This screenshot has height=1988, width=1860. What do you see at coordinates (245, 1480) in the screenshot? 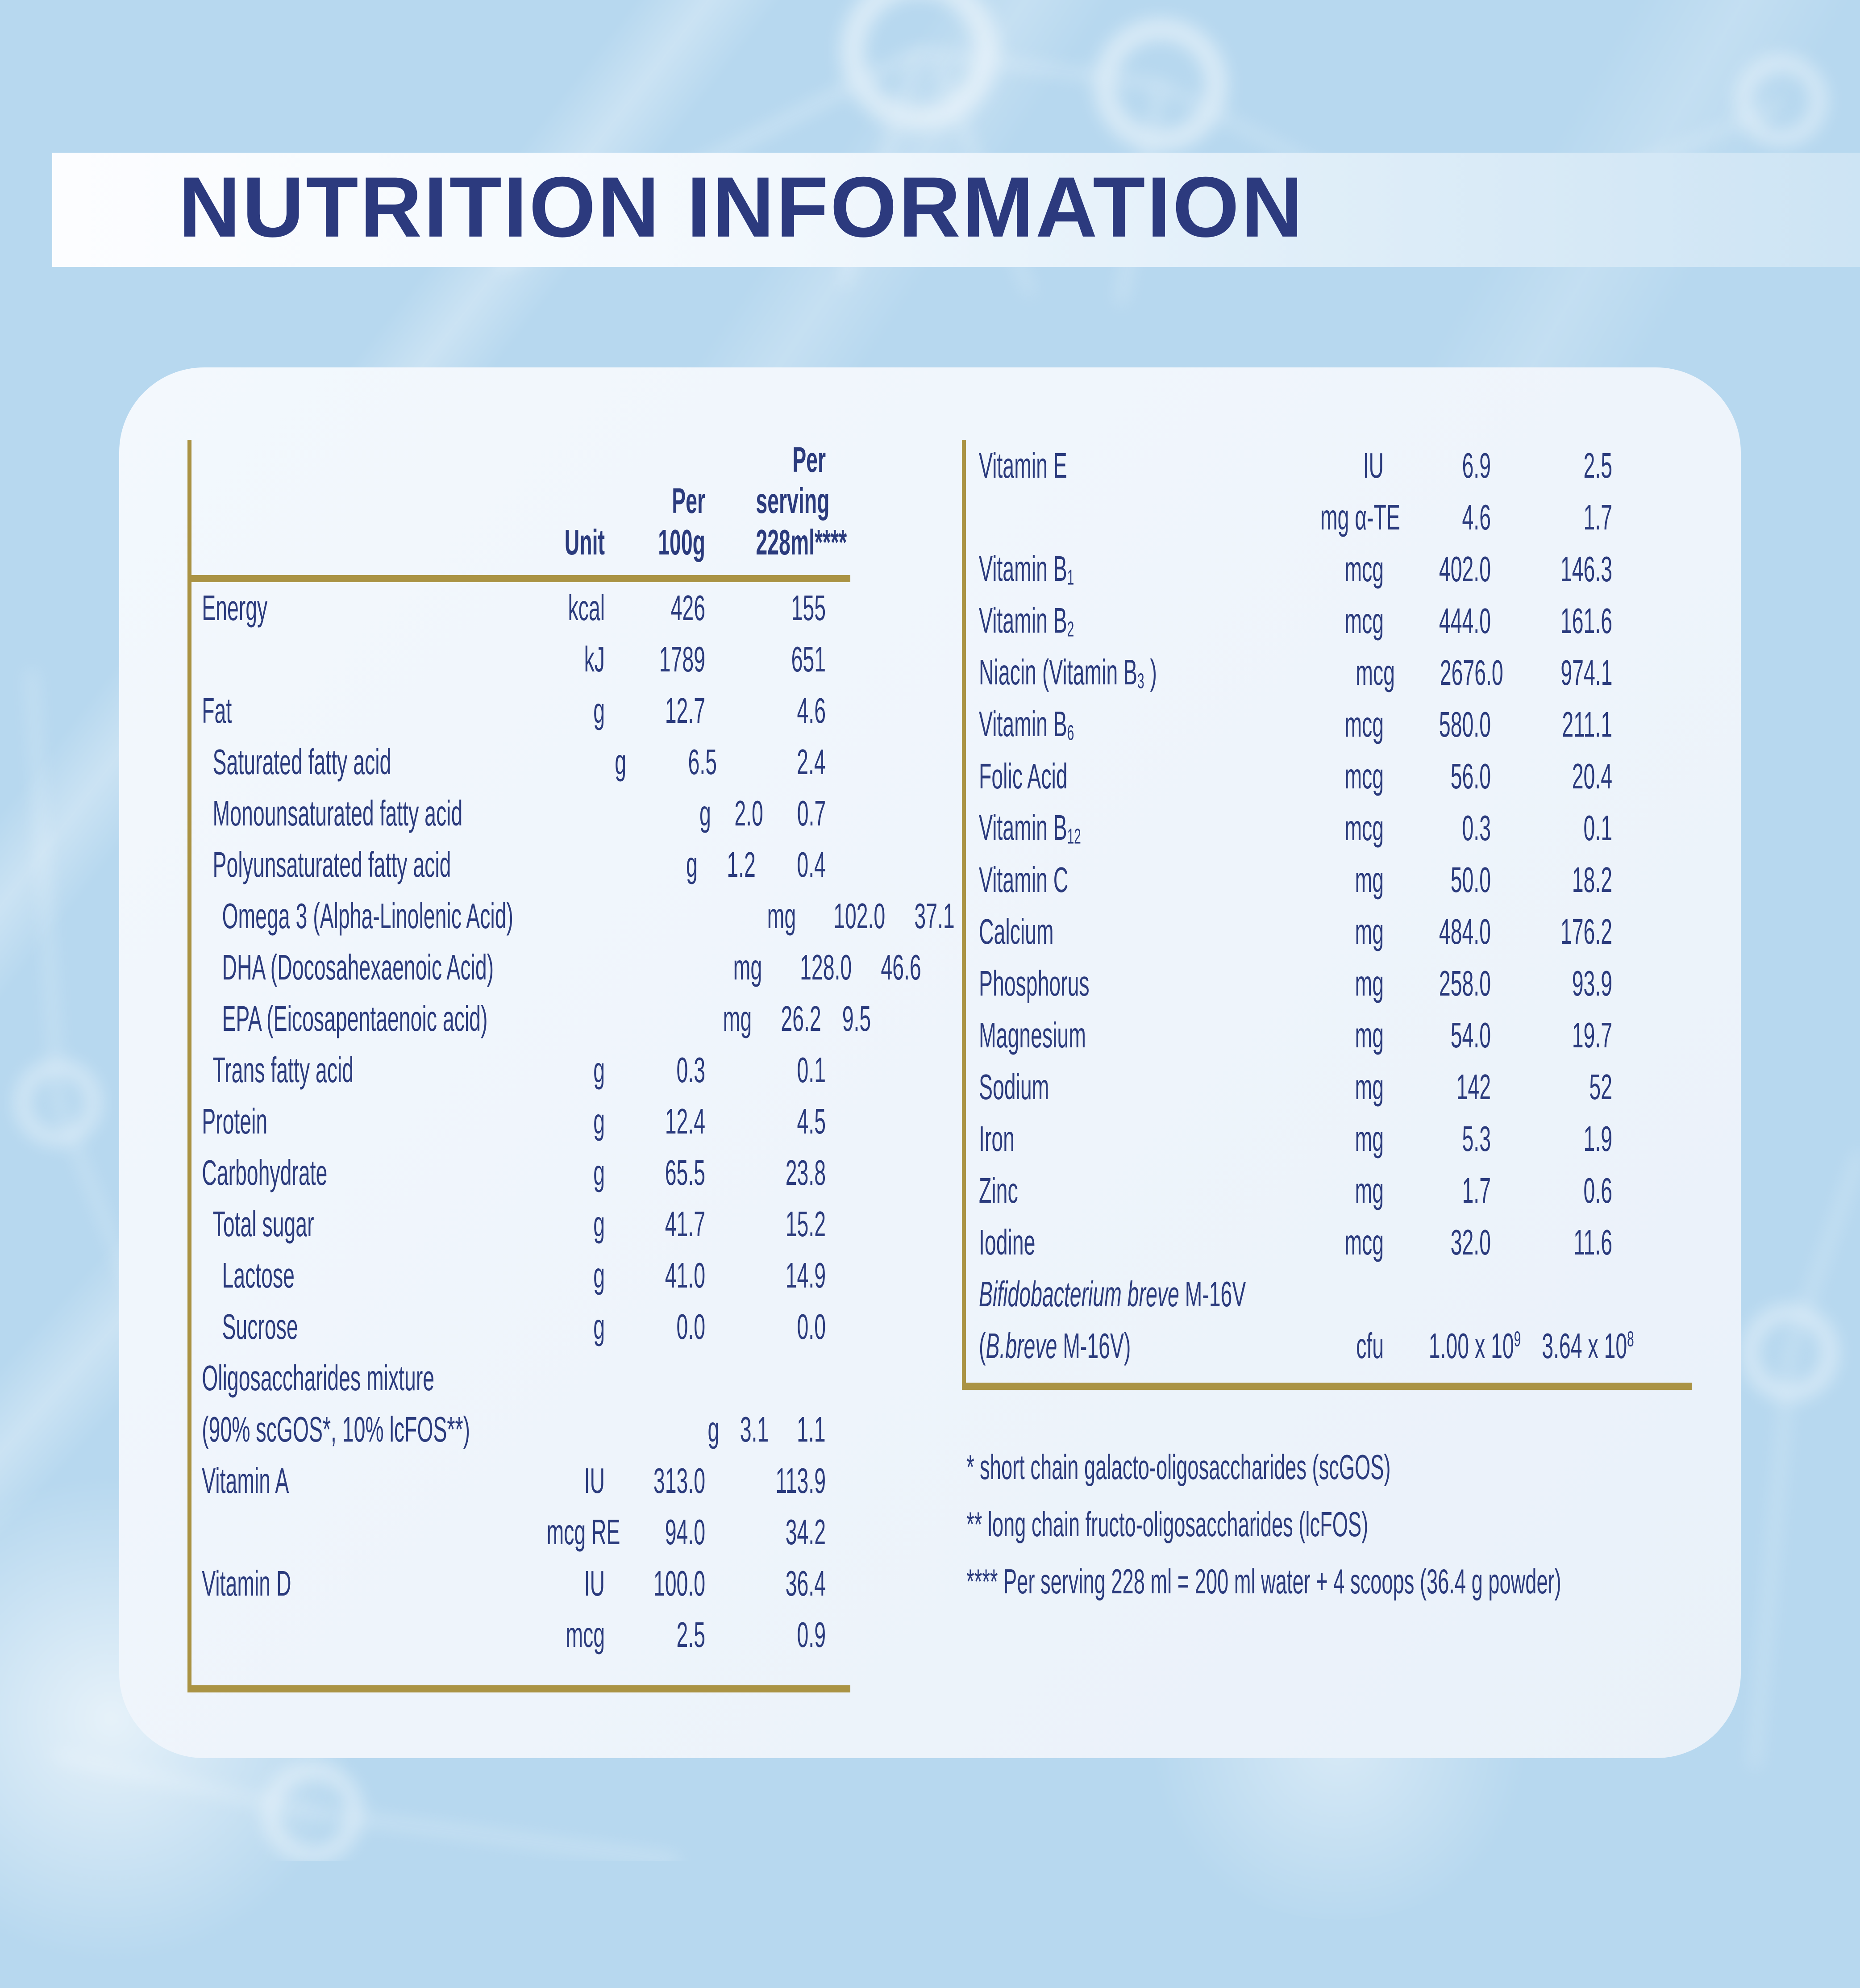
I see `nutrient-label: Vitamin A` at bounding box center [245, 1480].